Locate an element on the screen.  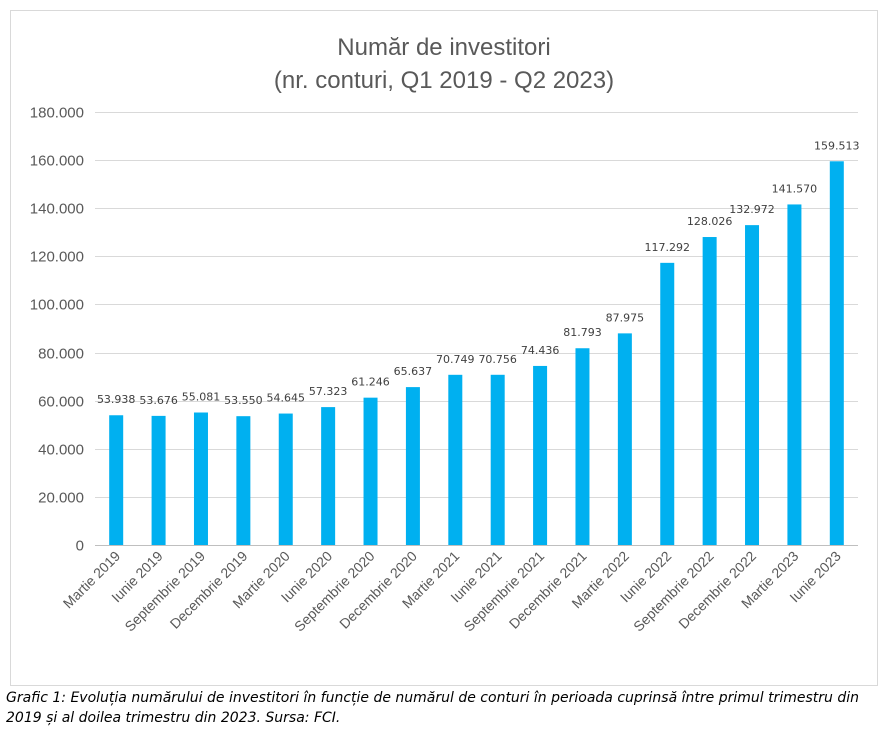
data-label: 53.676 is located at coordinates (158, 400).